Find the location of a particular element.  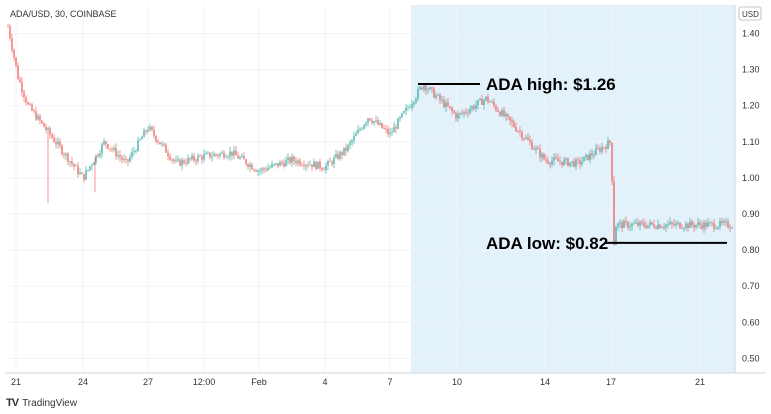

price-tick-label: 0.90 is located at coordinates (751, 214).